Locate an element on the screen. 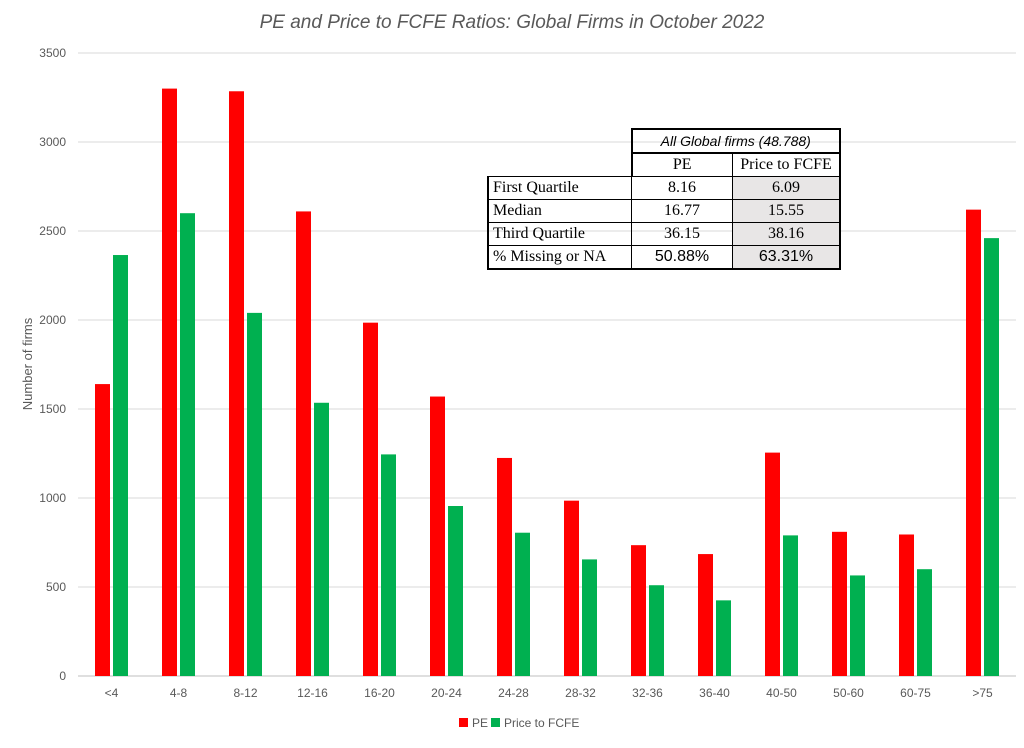  row-label: Median is located at coordinates (559, 211).